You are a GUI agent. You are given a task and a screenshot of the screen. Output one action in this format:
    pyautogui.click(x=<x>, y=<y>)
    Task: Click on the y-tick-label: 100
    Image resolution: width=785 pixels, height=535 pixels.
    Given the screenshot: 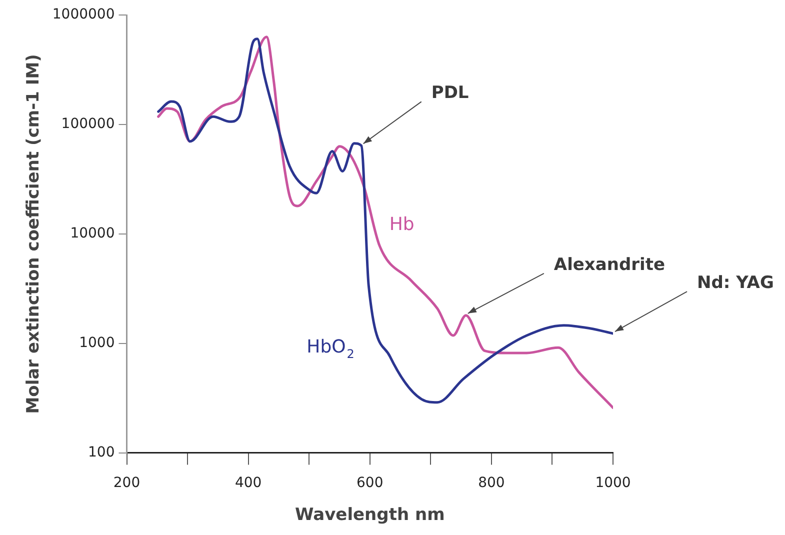 What is the action you would take?
    pyautogui.click(x=101, y=452)
    